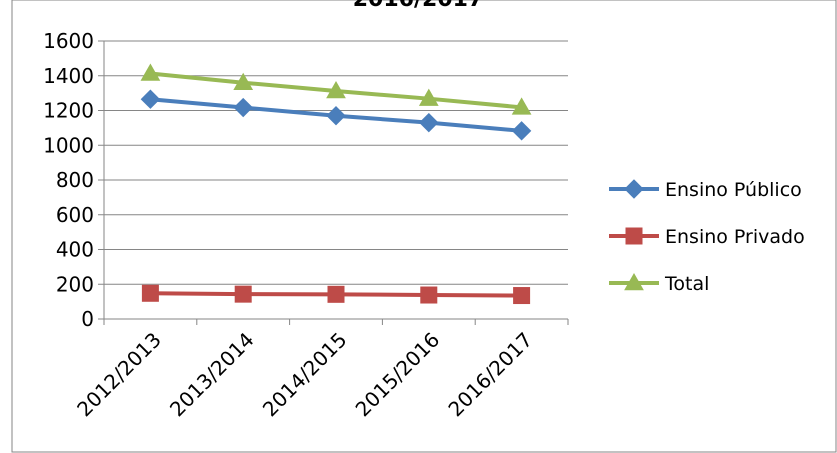 The width and height of the screenshot is (837, 453). I want to click on legend-label-0: Ensino Público, so click(733, 190).